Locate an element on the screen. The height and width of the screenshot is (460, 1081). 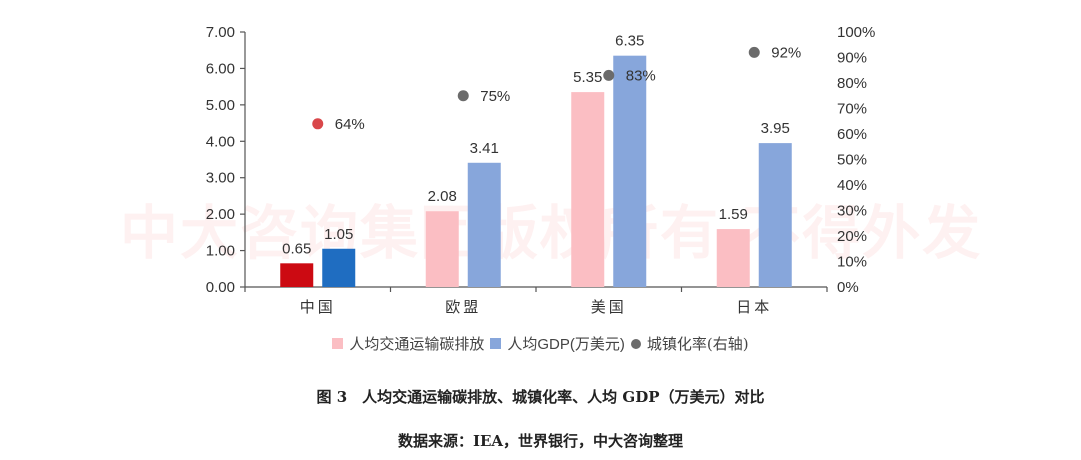
bar-value-label: 1.59 is located at coordinates (733, 214).